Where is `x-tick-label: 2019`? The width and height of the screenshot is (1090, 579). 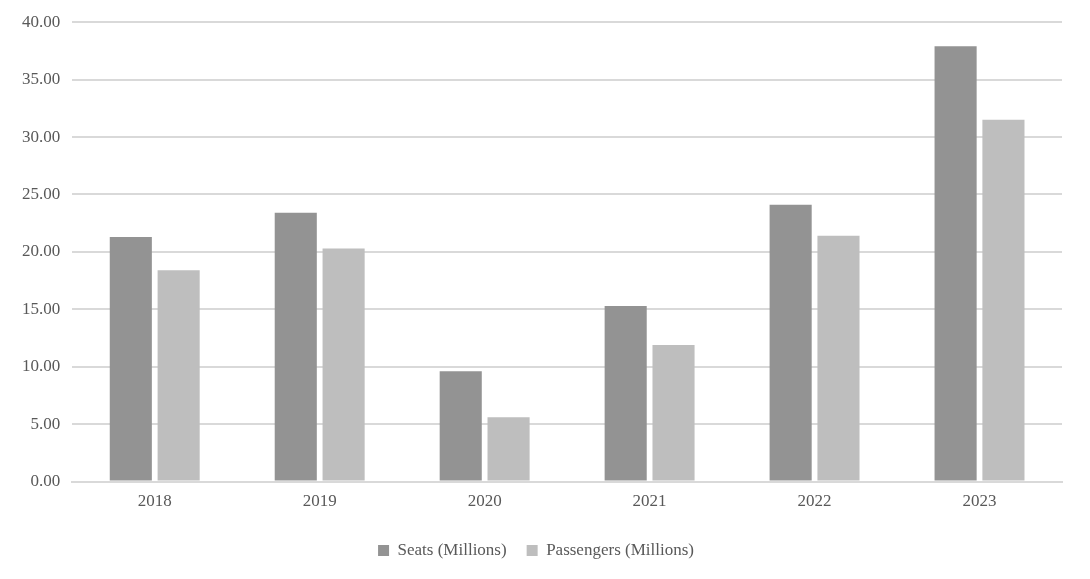
x-tick-label: 2019 is located at coordinates (319, 501).